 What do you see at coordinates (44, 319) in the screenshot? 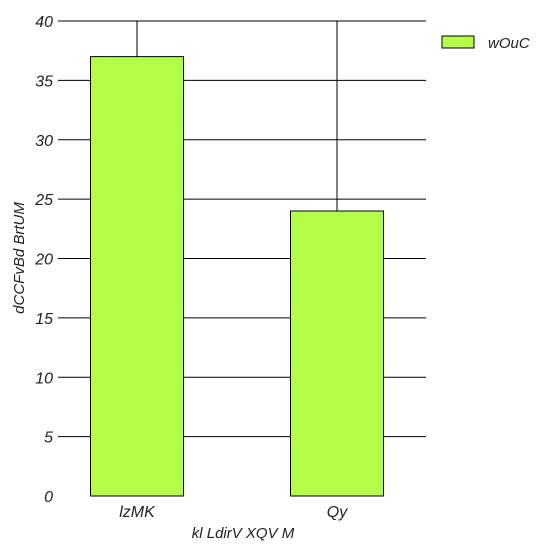
I see `y-tick-label: 15` at bounding box center [44, 319].